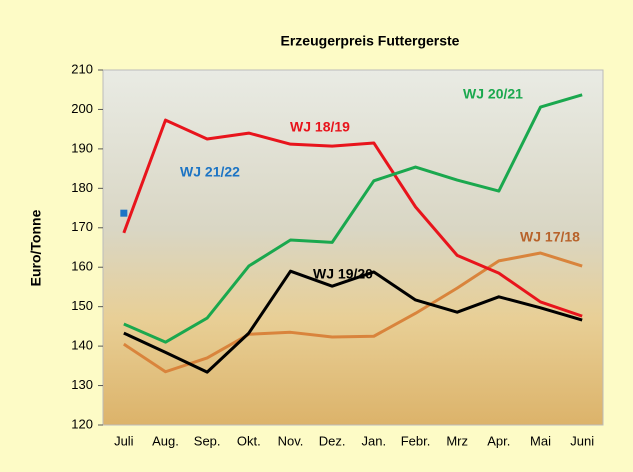 This screenshot has width=633, height=472. I want to click on series-label: WJ 17/18, so click(550, 237).